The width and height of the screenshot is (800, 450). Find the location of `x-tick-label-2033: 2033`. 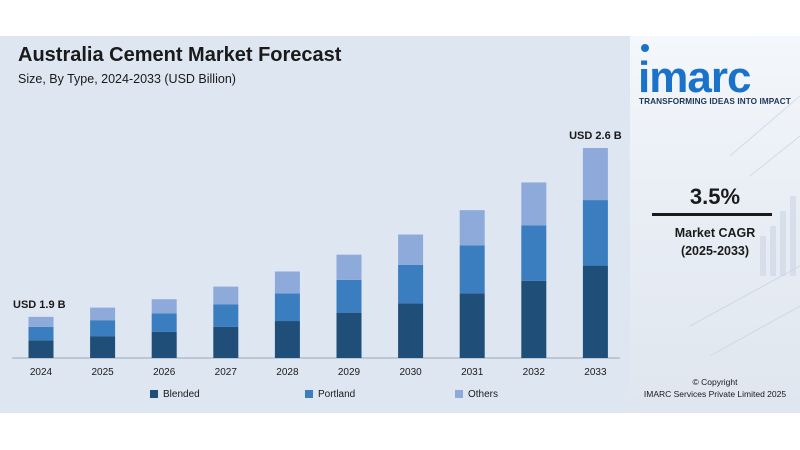

x-tick-label-2033: 2033 is located at coordinates (595, 372).